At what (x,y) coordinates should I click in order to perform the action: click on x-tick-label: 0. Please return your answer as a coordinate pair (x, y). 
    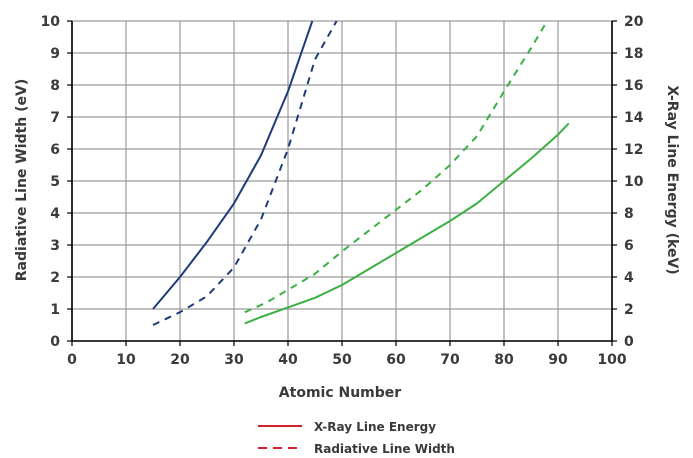
    Looking at the image, I should click on (72, 360).